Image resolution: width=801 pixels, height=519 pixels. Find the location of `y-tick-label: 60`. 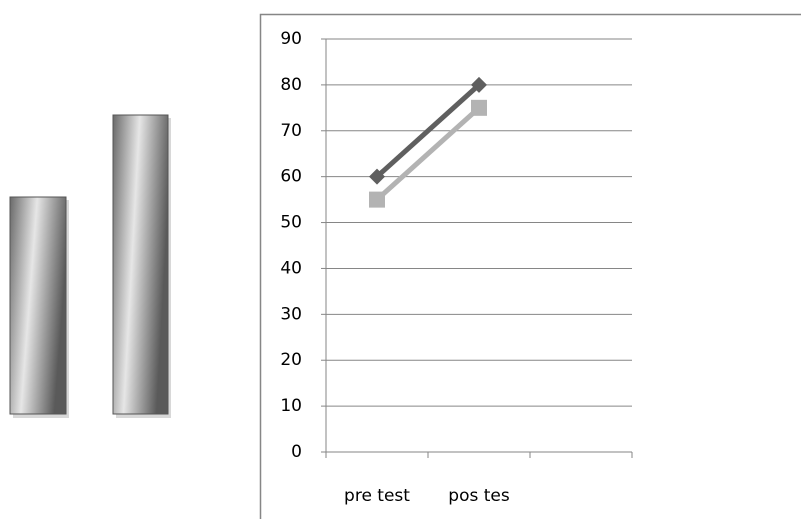

y-tick-label: 60 is located at coordinates (291, 177).